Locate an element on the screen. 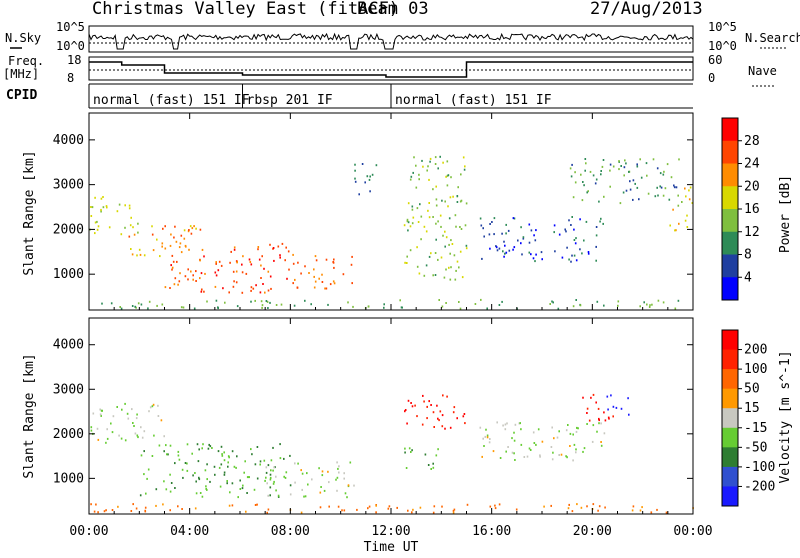  nave-label: Nave is located at coordinates (762, 71).